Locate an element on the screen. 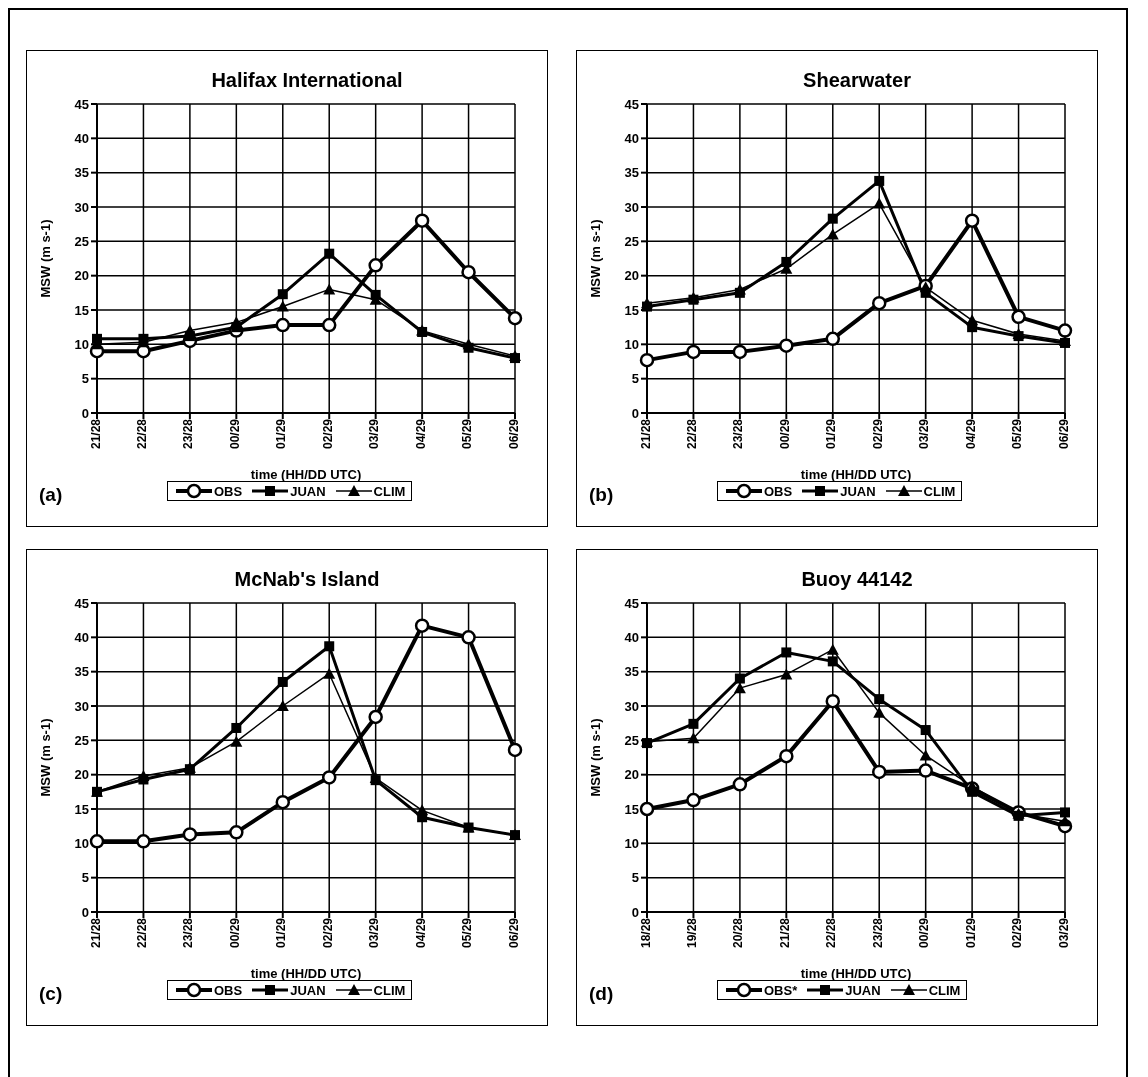  x-tick-label: 18/28 is located at coordinates (645, 933).